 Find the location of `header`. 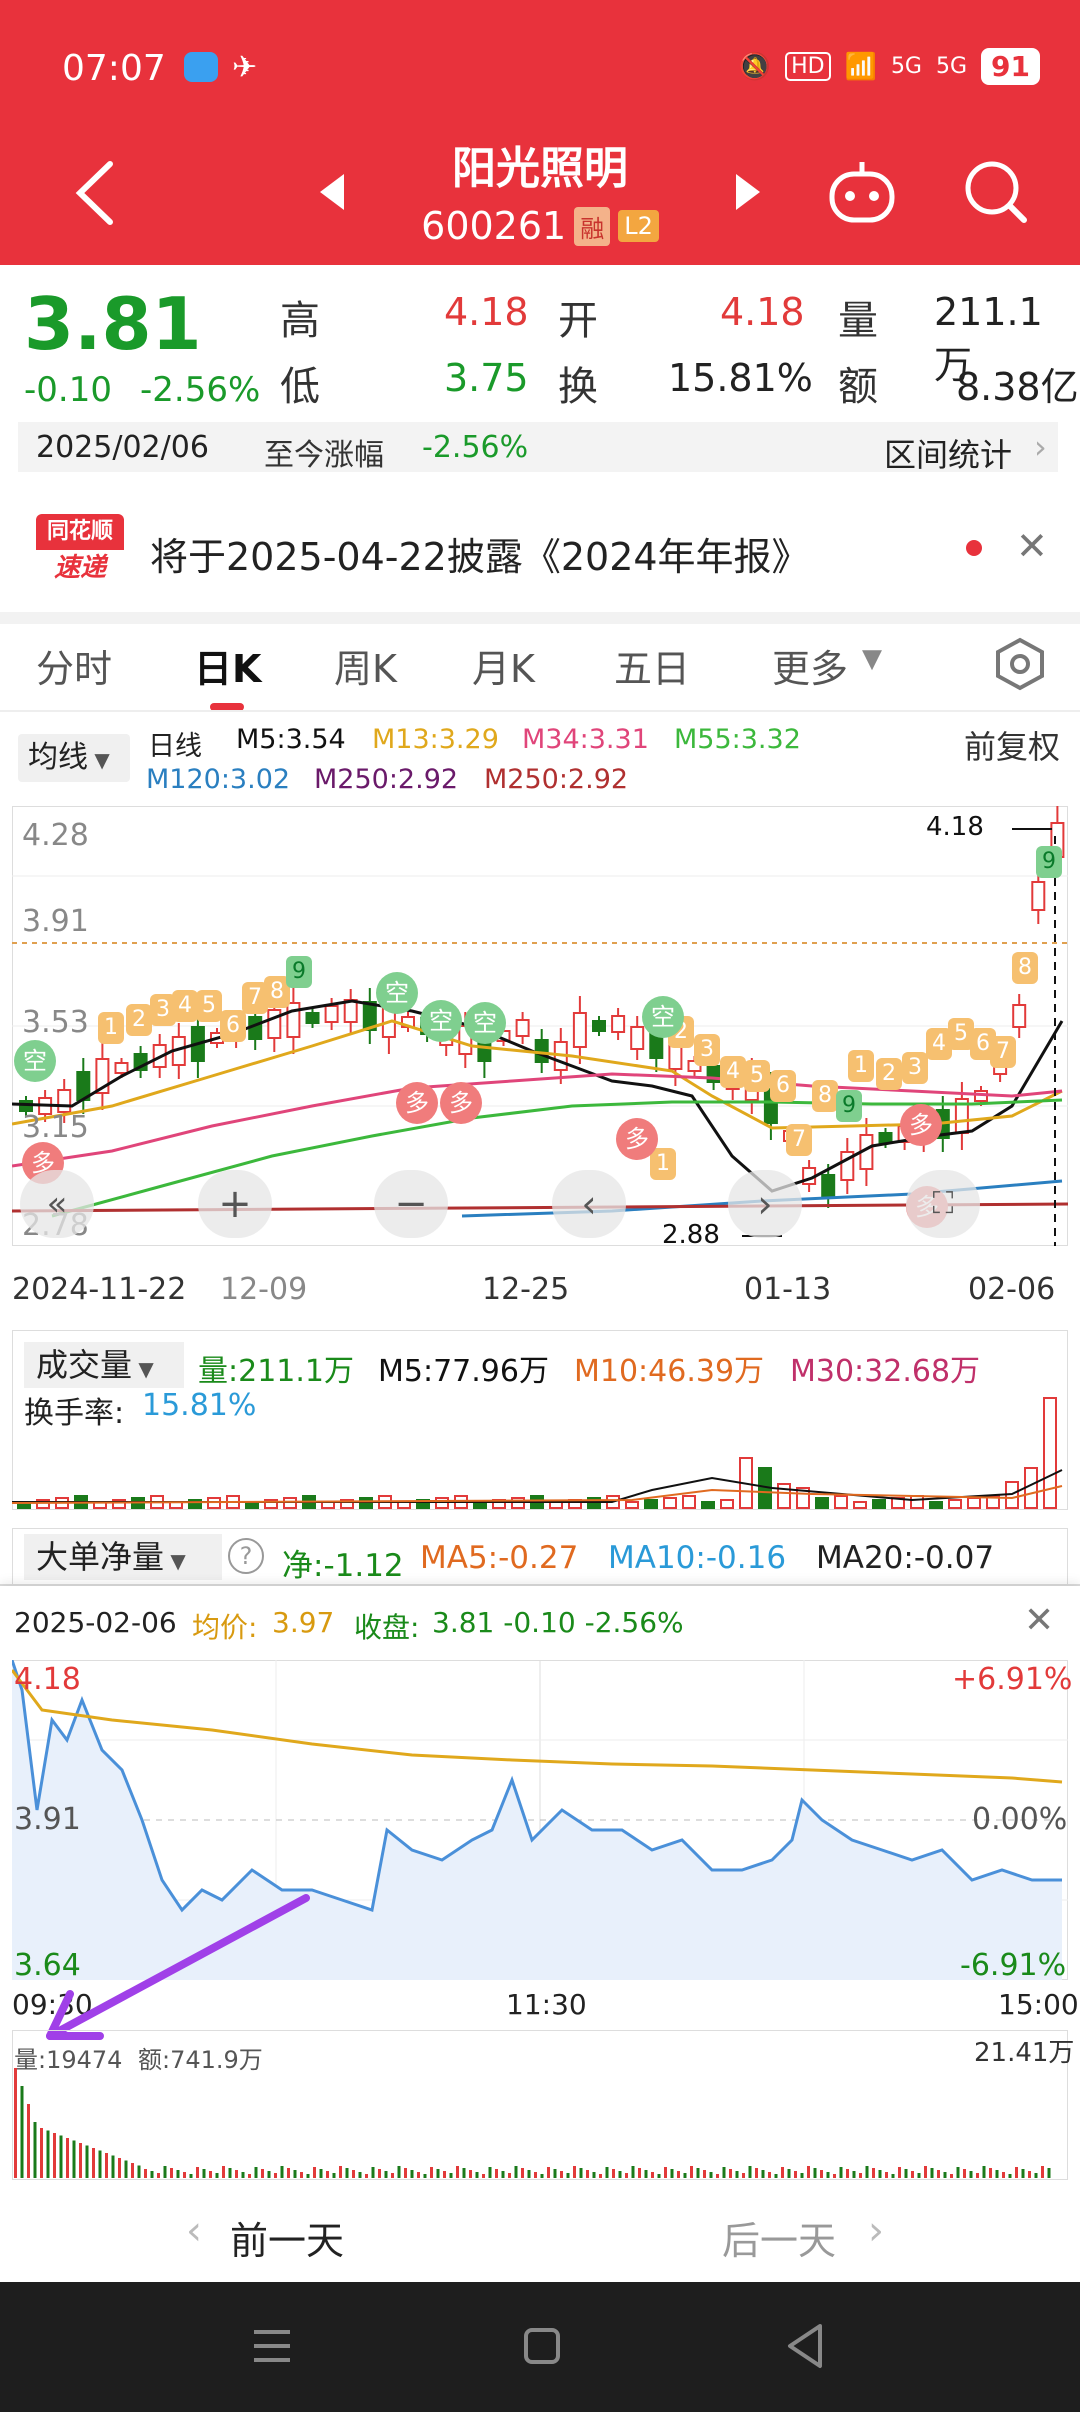

header is located at coordinates (540, 202).